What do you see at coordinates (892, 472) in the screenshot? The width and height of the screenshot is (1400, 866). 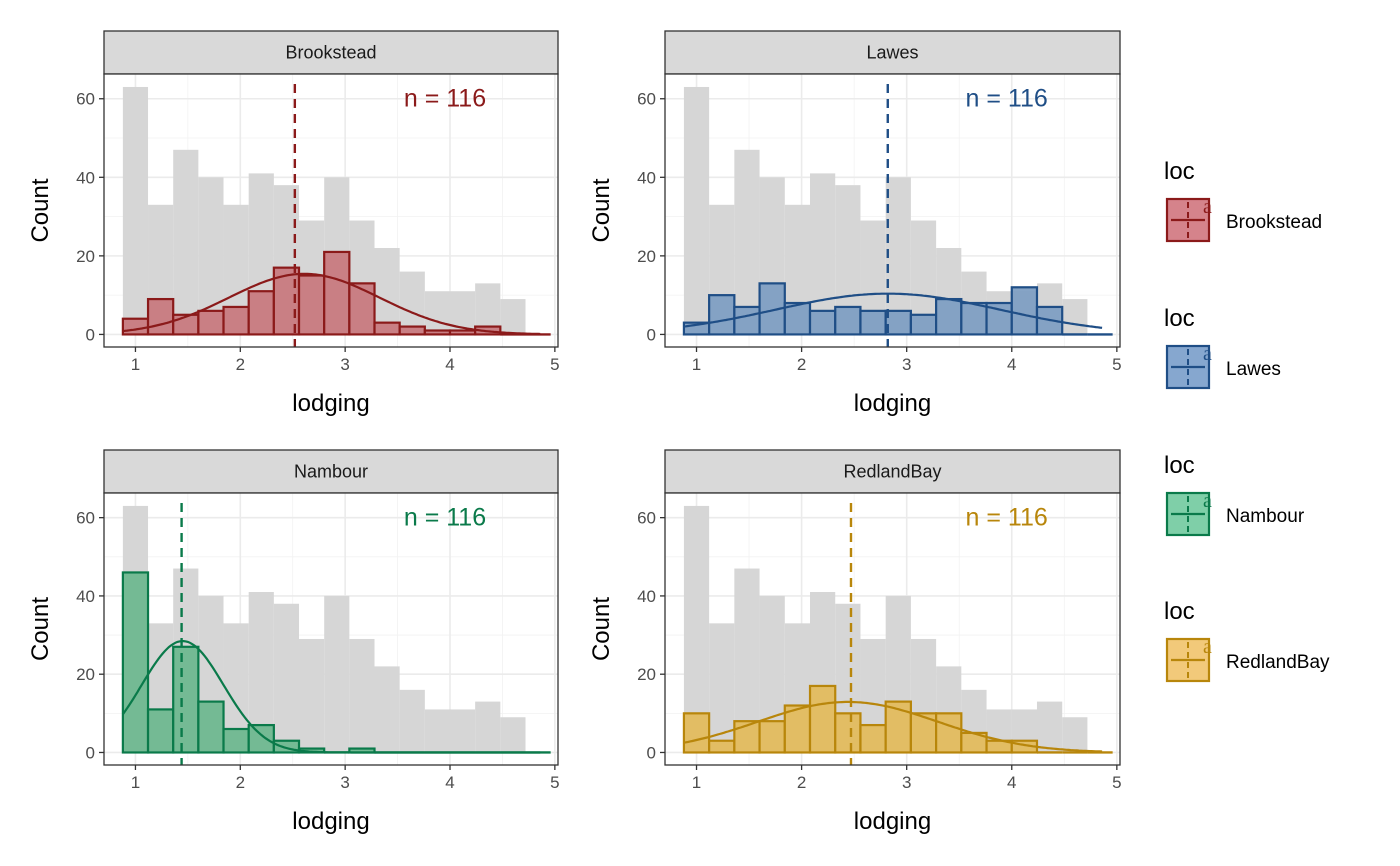 I see `facet-strip-label: RedlandBay` at bounding box center [892, 472].